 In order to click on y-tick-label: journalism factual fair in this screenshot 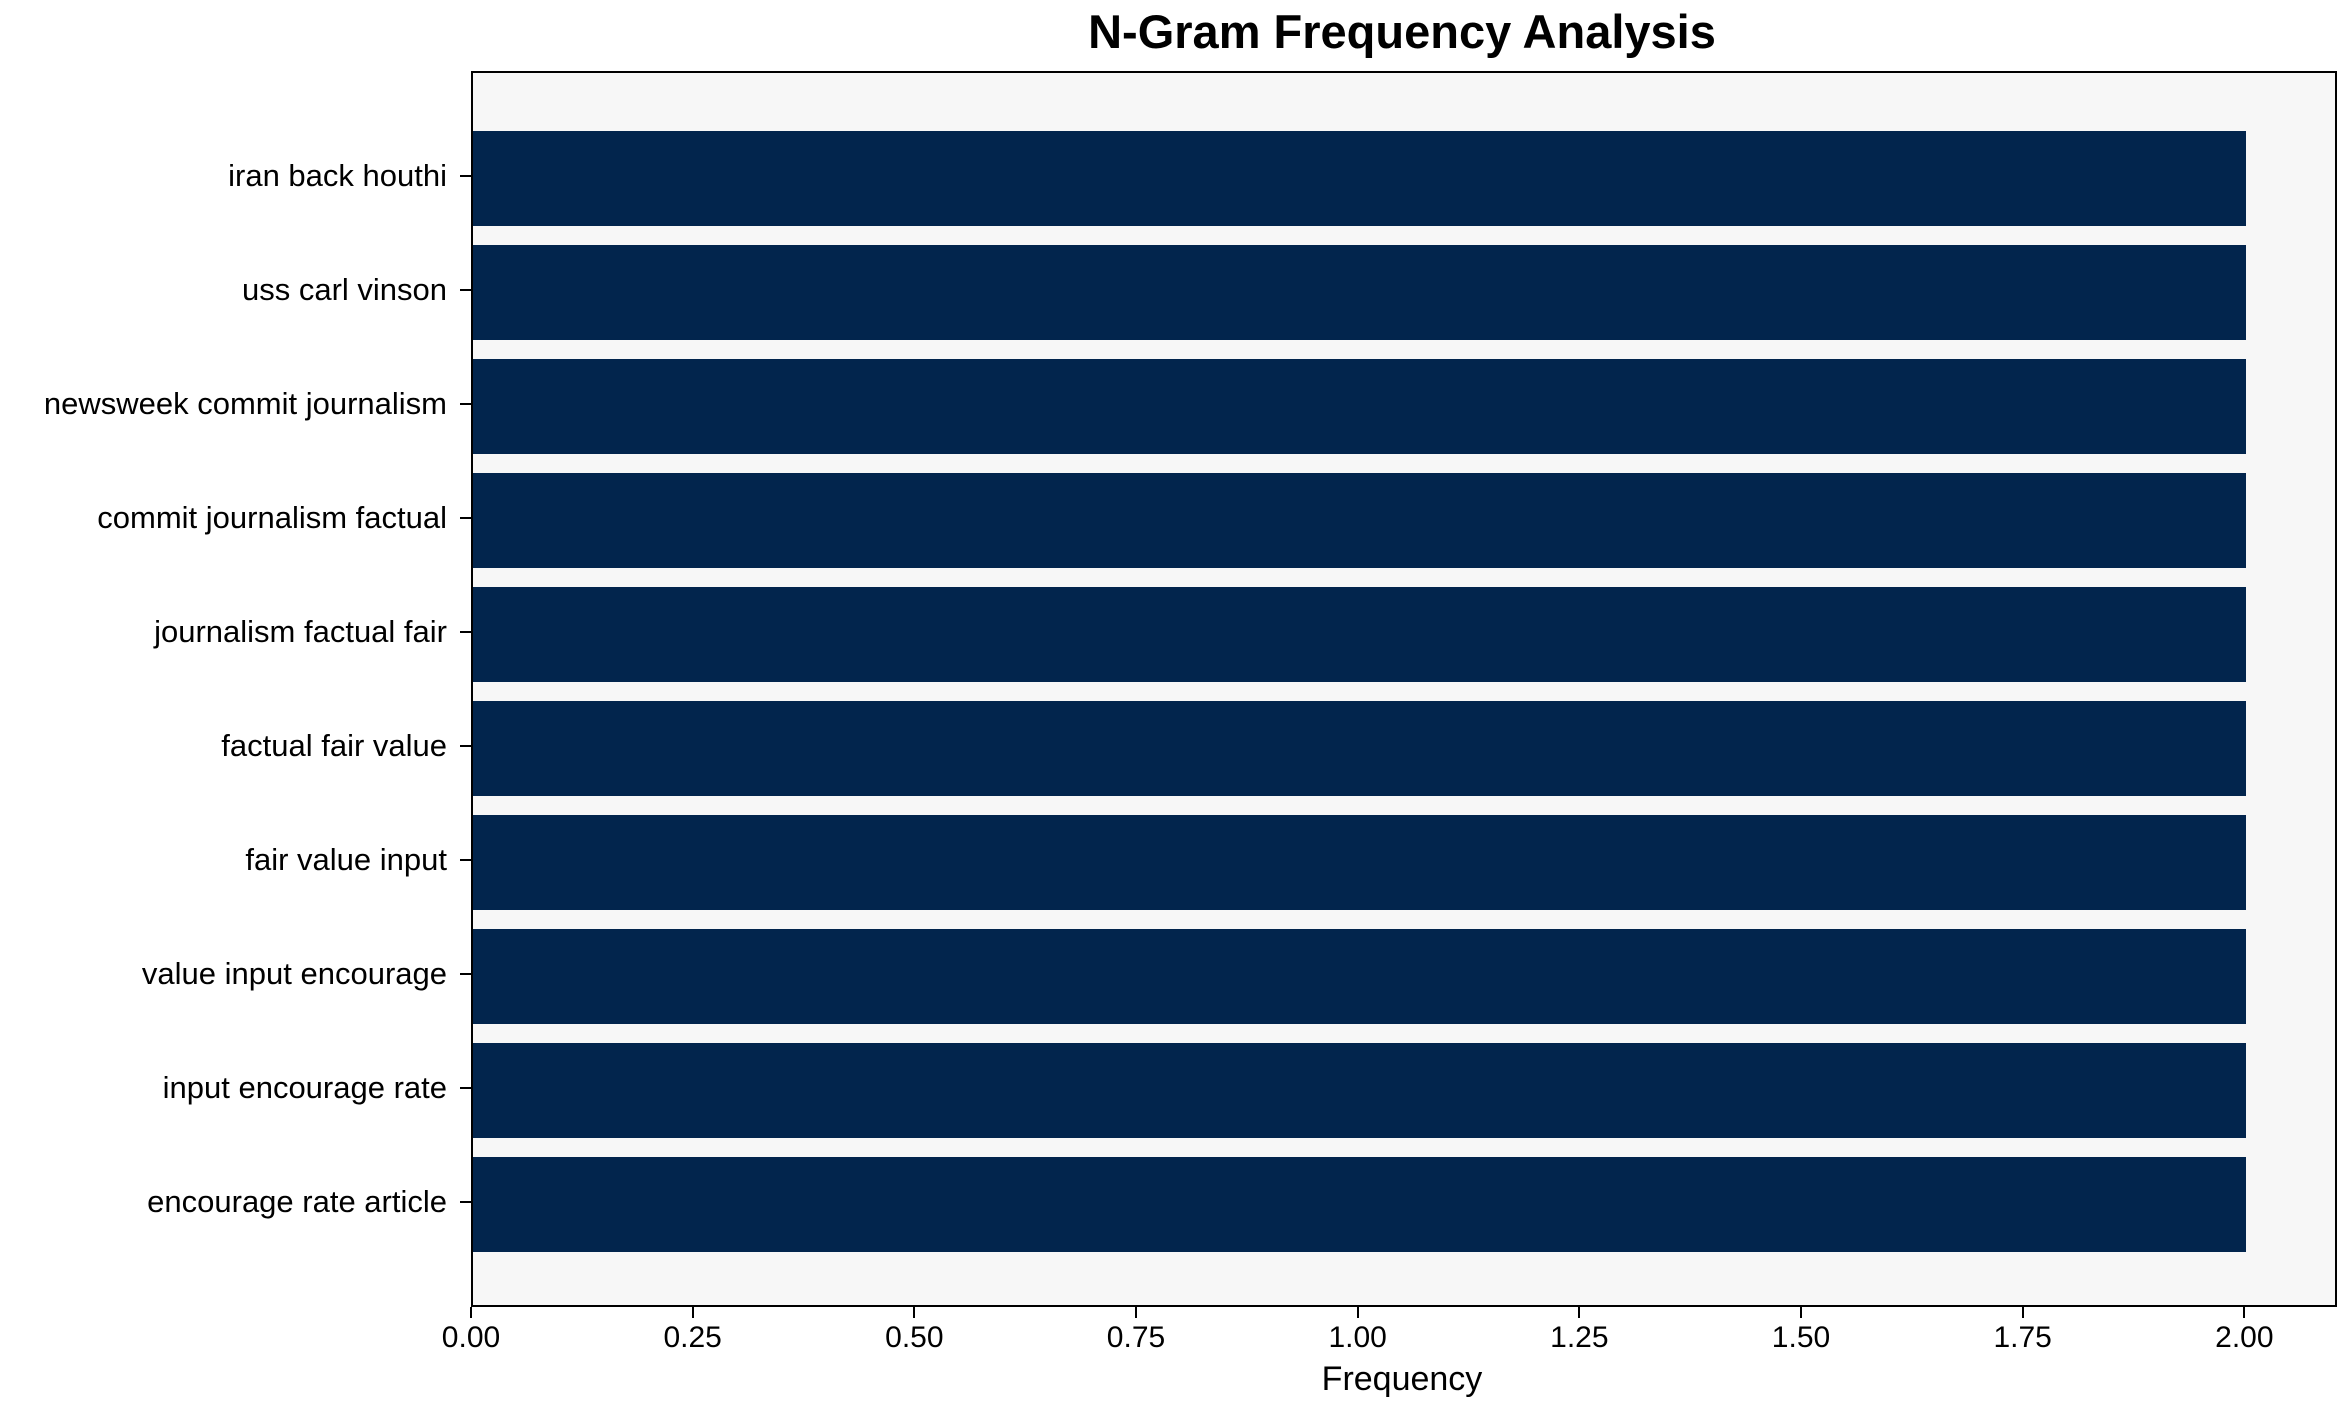, I will do `click(300, 631)`.